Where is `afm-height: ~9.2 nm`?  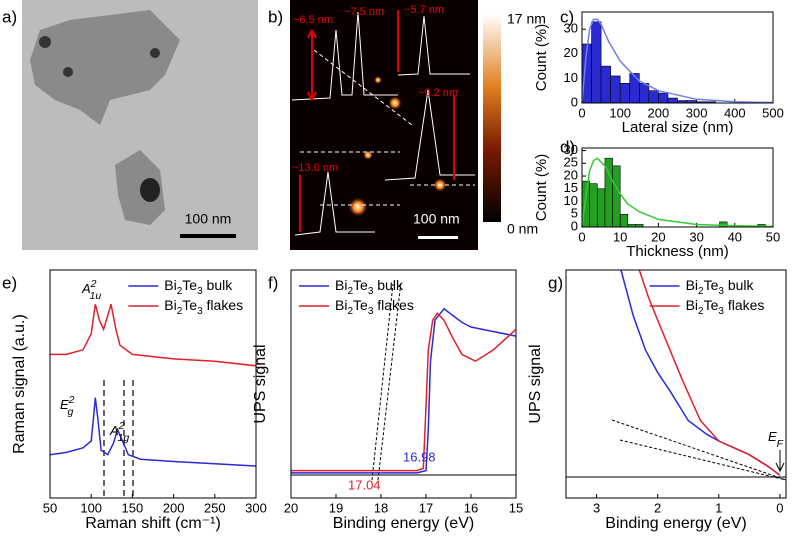 afm-height: ~9.2 nm is located at coordinates (438, 93).